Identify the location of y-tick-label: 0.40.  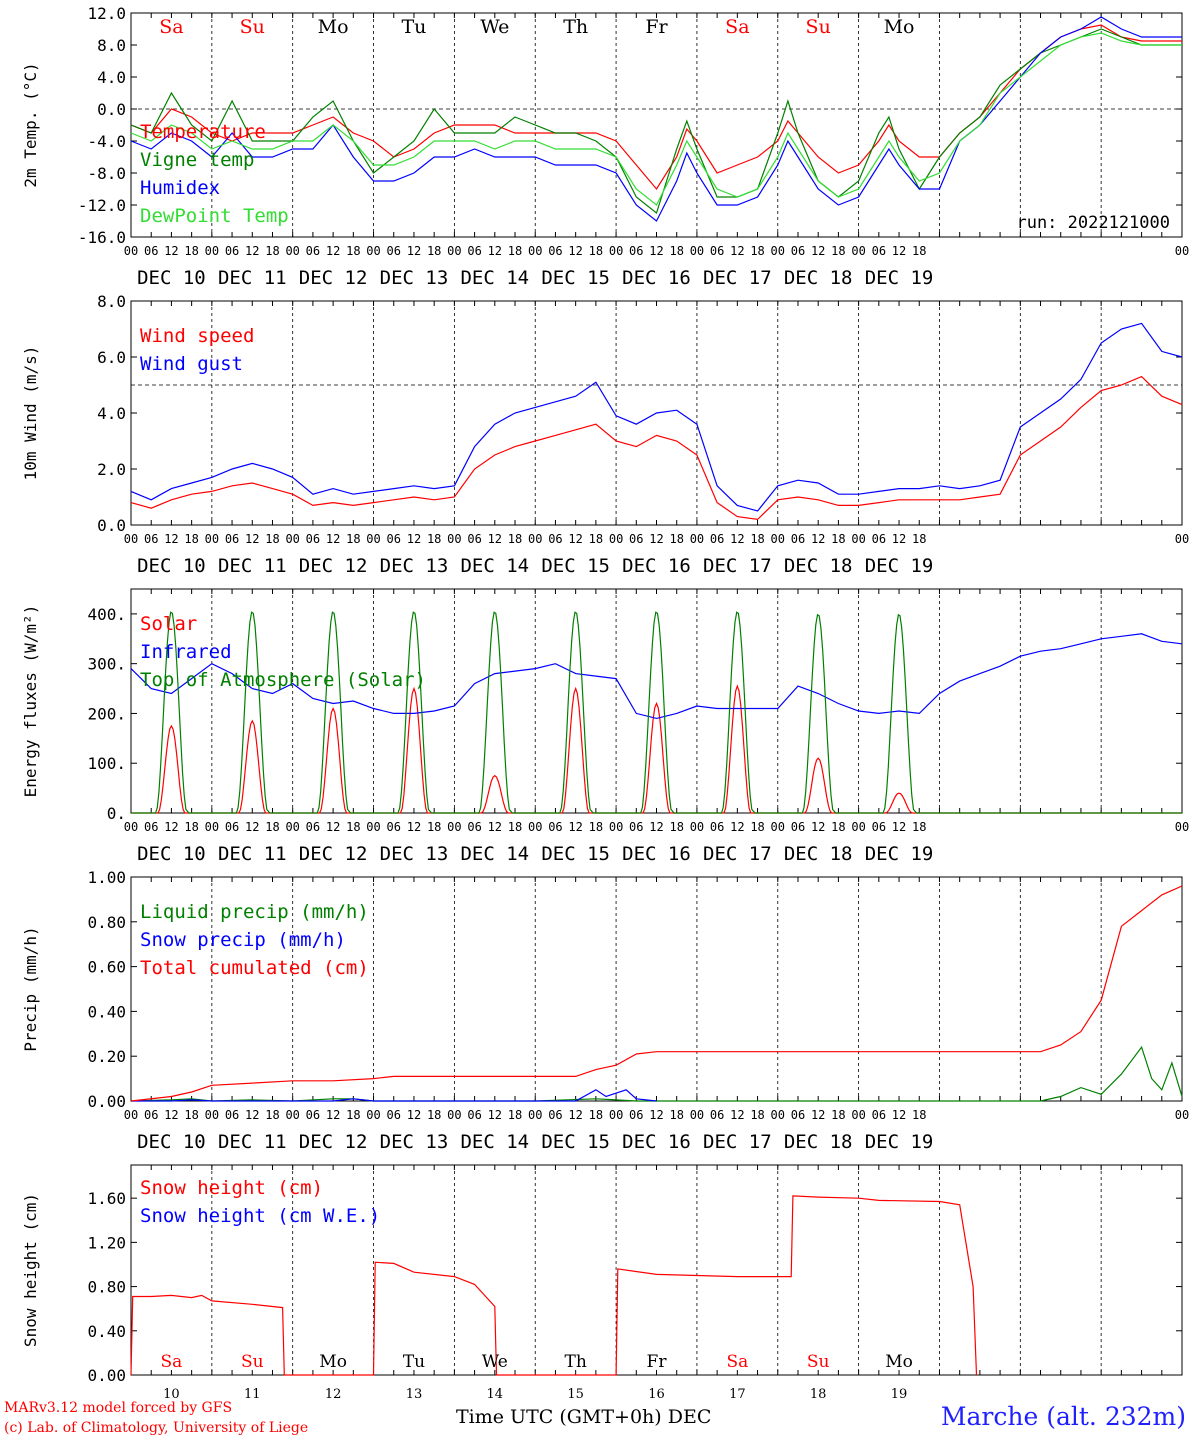
(106, 1011).